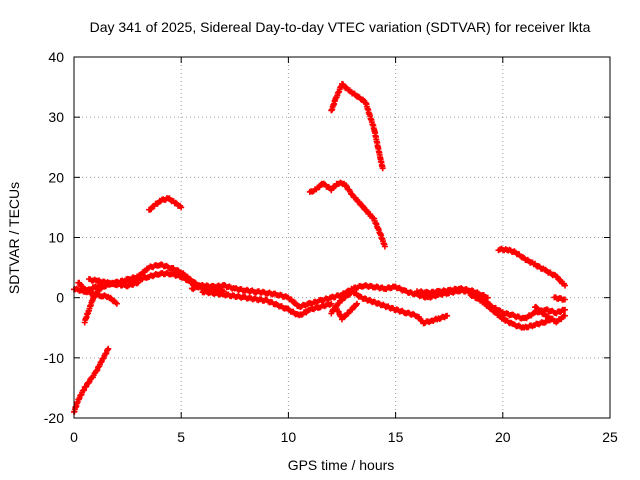  I want to click on x-tick-label: 0, so click(74, 437).